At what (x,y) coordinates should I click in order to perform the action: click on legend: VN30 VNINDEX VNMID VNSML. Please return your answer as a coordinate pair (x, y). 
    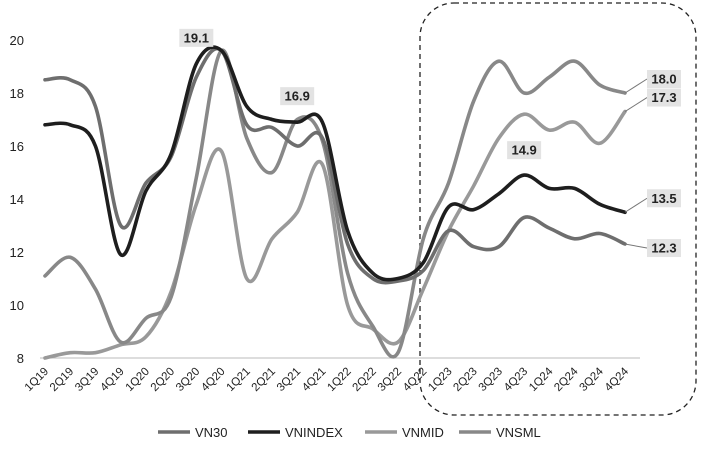
    Looking at the image, I should click on (349, 432).